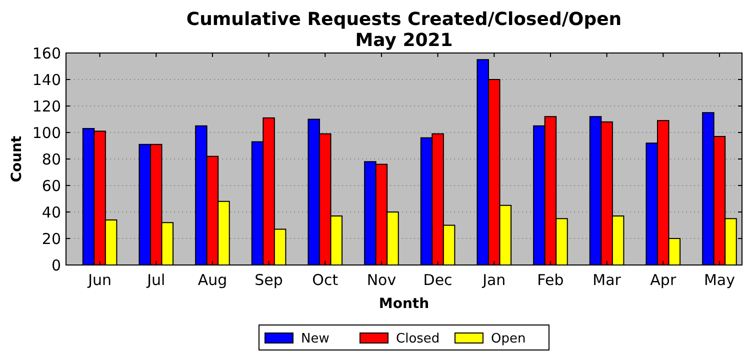  What do you see at coordinates (494, 280) in the screenshot?
I see `x-tick-label: Jan` at bounding box center [494, 280].